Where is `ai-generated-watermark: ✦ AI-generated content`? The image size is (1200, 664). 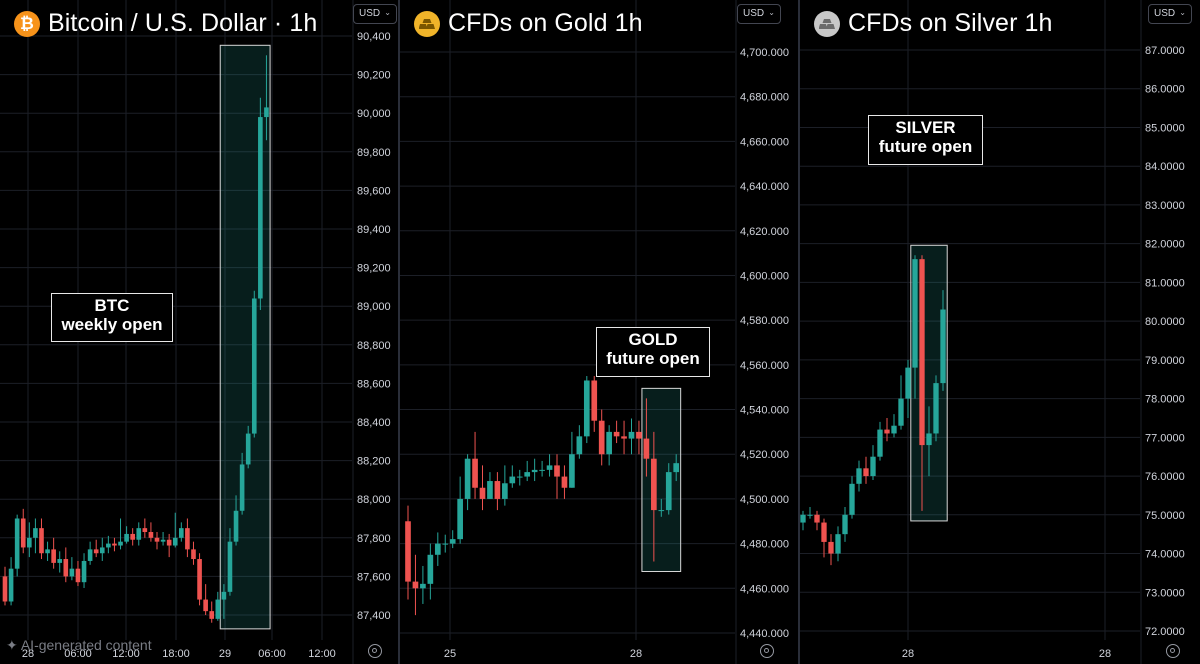 ai-generated-watermark: ✦ AI-generated content is located at coordinates (79, 645).